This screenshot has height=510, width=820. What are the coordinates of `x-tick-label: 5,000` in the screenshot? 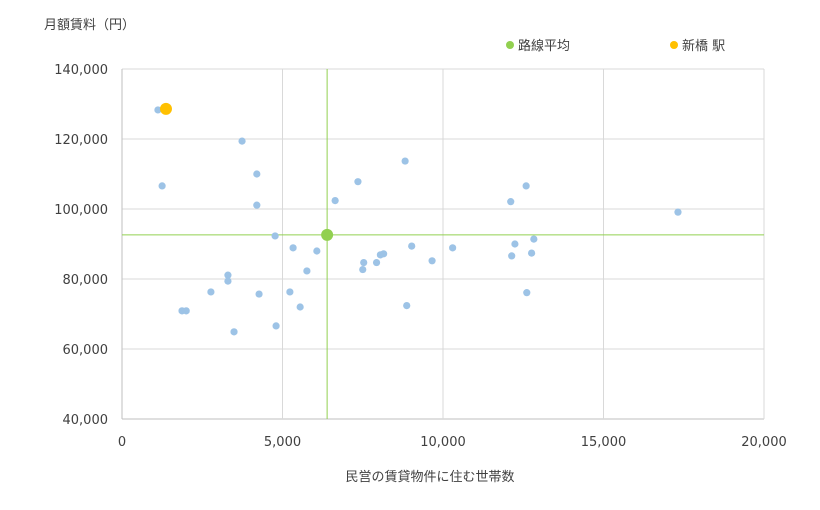 It's located at (282, 442).